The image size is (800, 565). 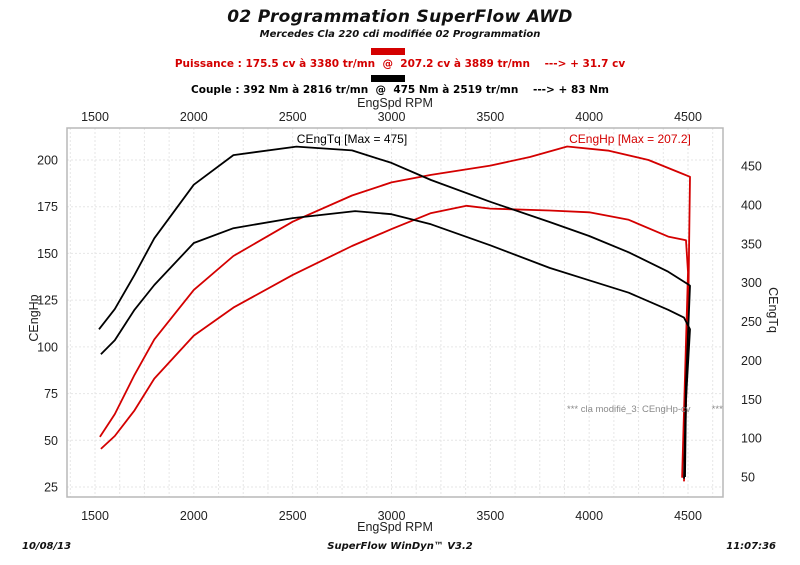 I want to click on series-annotation: *** cla modifié_3: CEngHp-cv ***, so click(x=645, y=409).